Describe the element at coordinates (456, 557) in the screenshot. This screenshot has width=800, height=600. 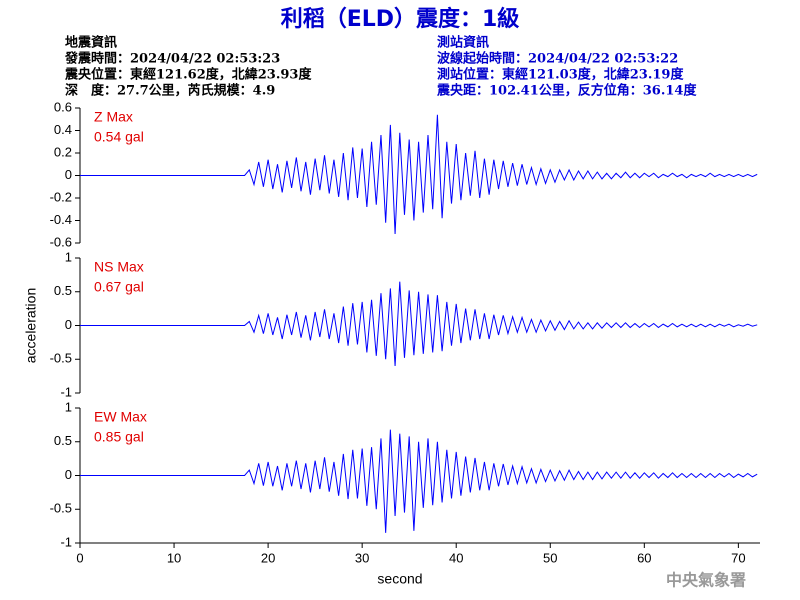
I see `x-tick-label: 40` at that location.